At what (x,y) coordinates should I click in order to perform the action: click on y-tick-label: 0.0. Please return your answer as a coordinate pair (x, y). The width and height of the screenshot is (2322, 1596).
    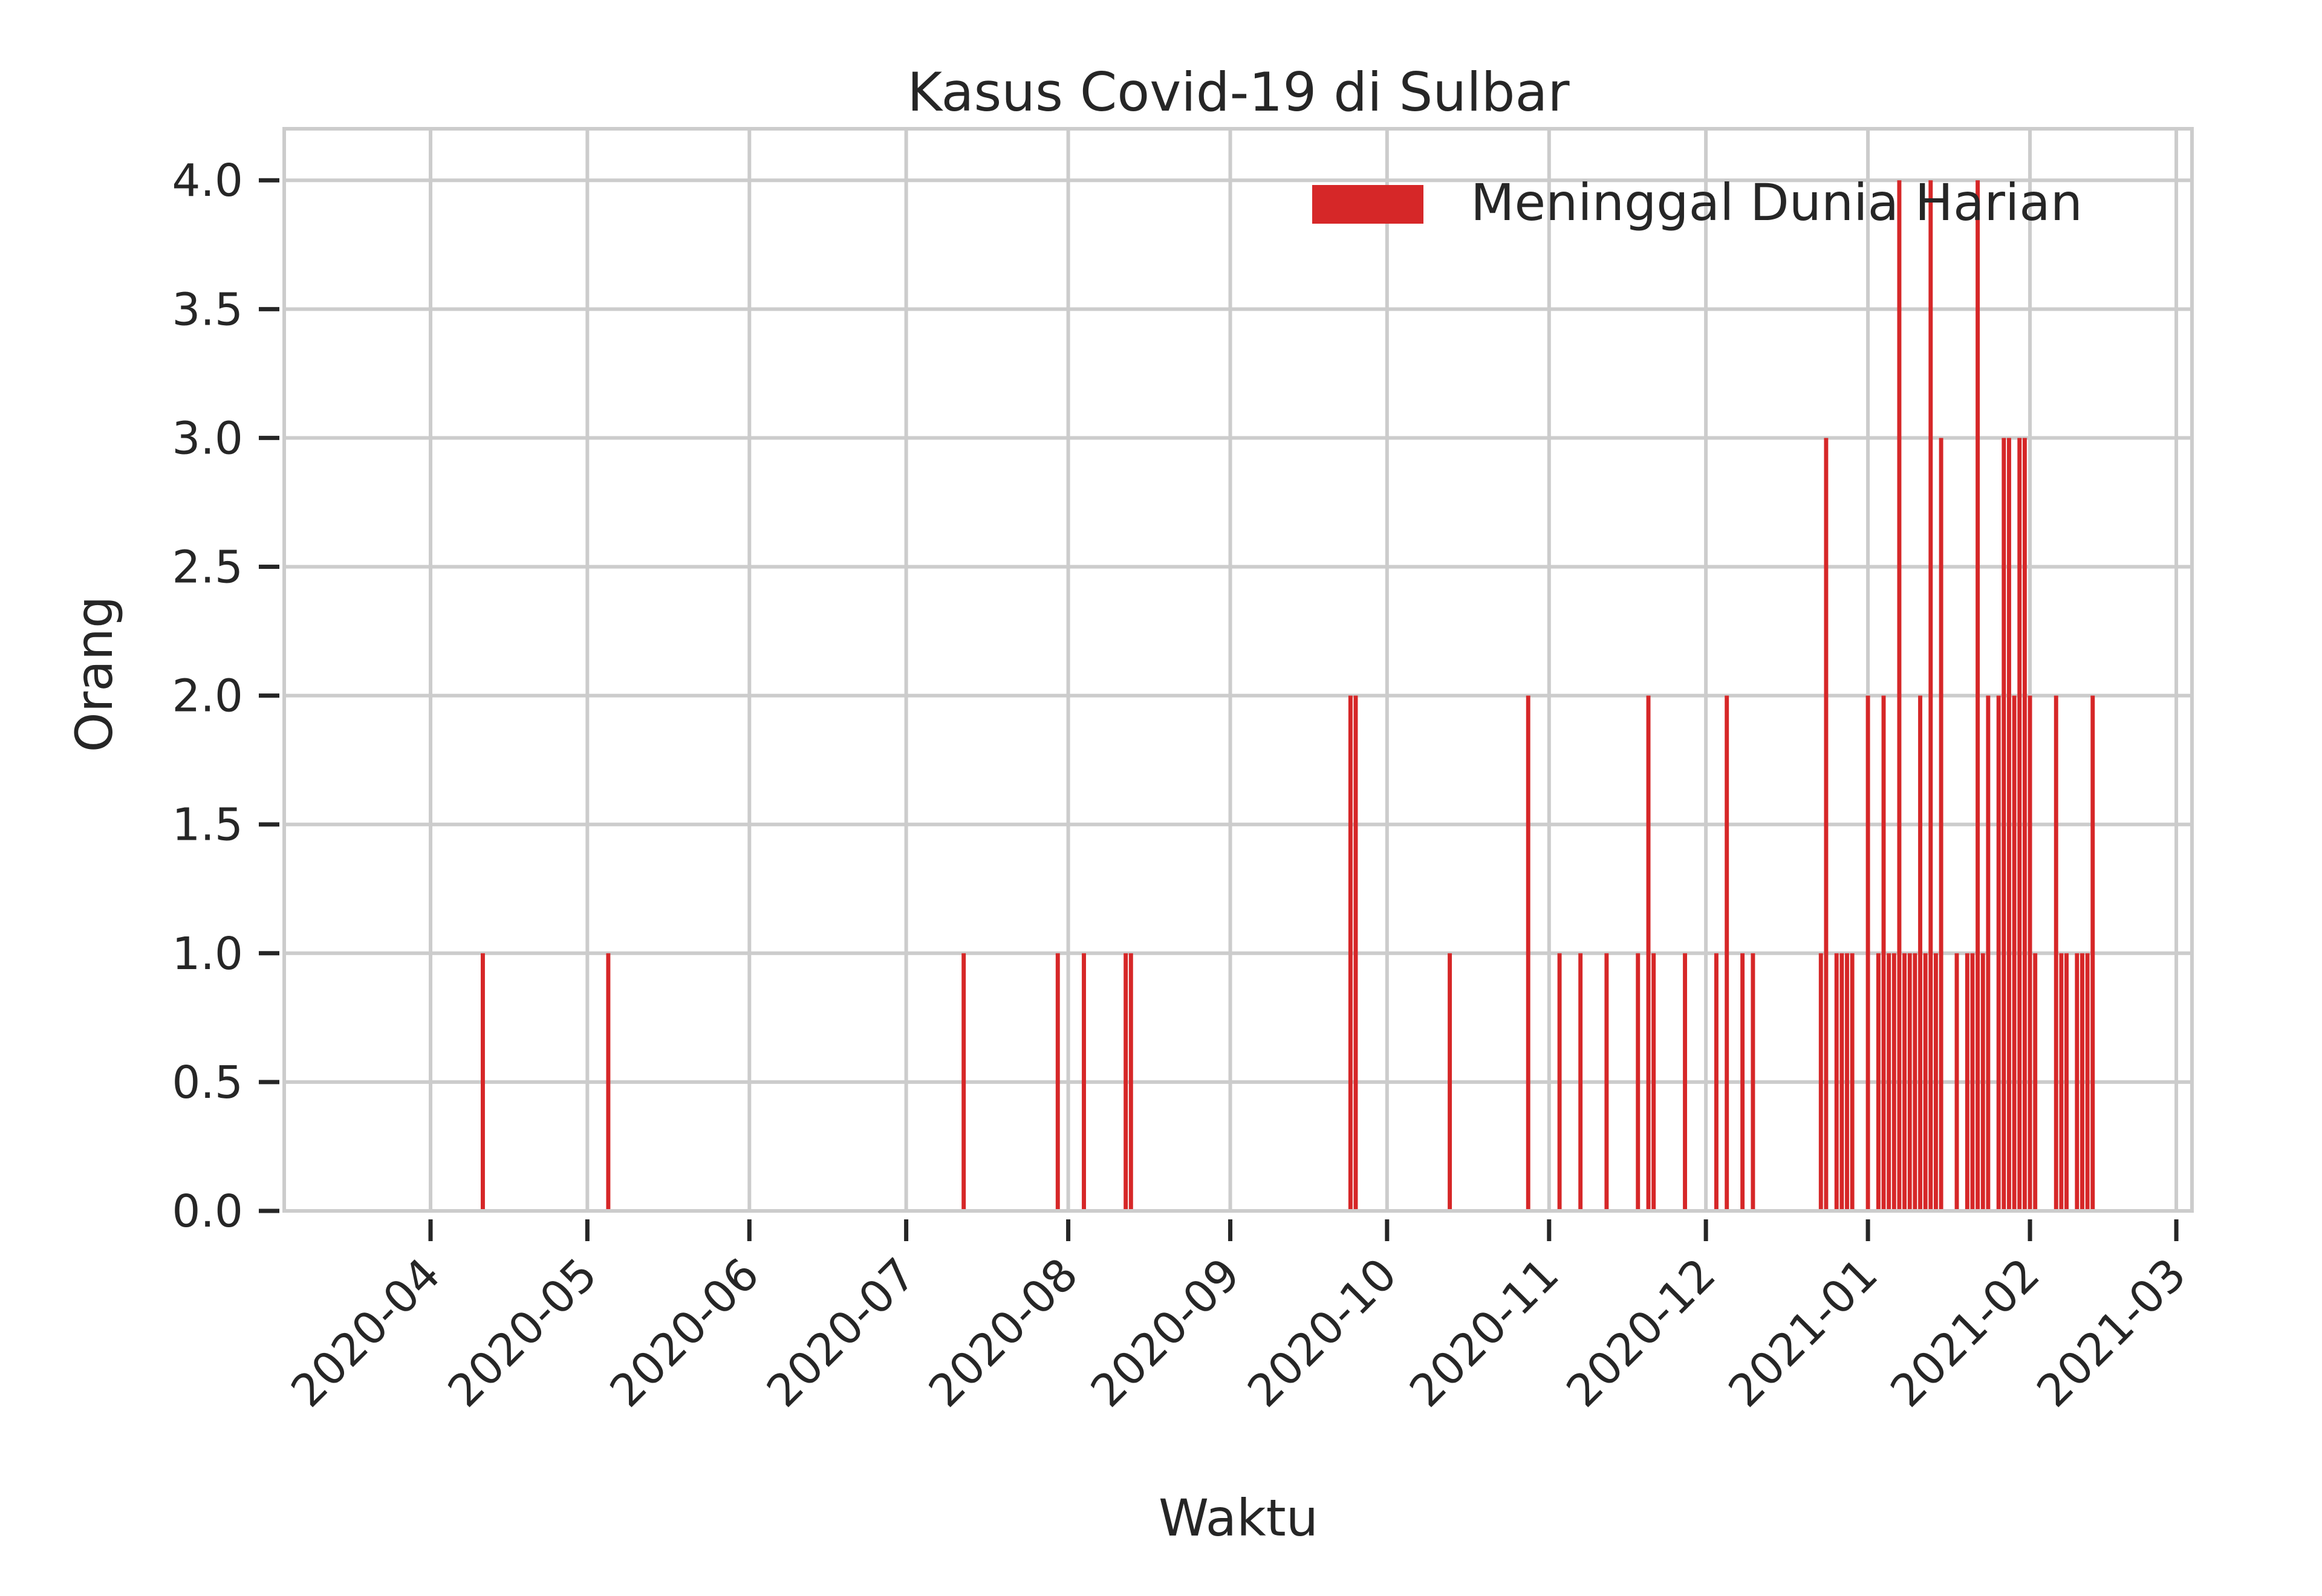
    Looking at the image, I should click on (207, 1212).